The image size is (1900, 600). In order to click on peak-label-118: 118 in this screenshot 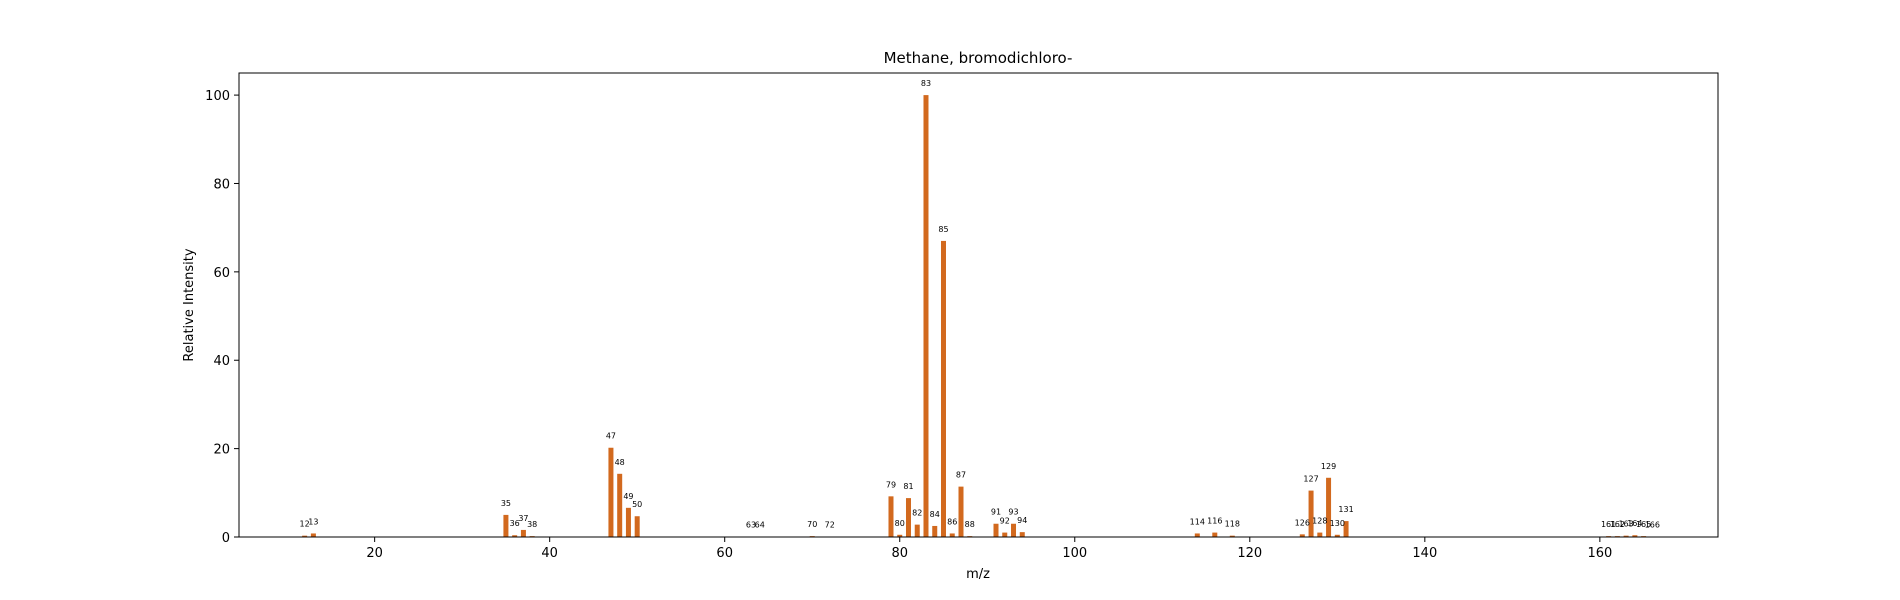, I will do `click(1232, 524)`.